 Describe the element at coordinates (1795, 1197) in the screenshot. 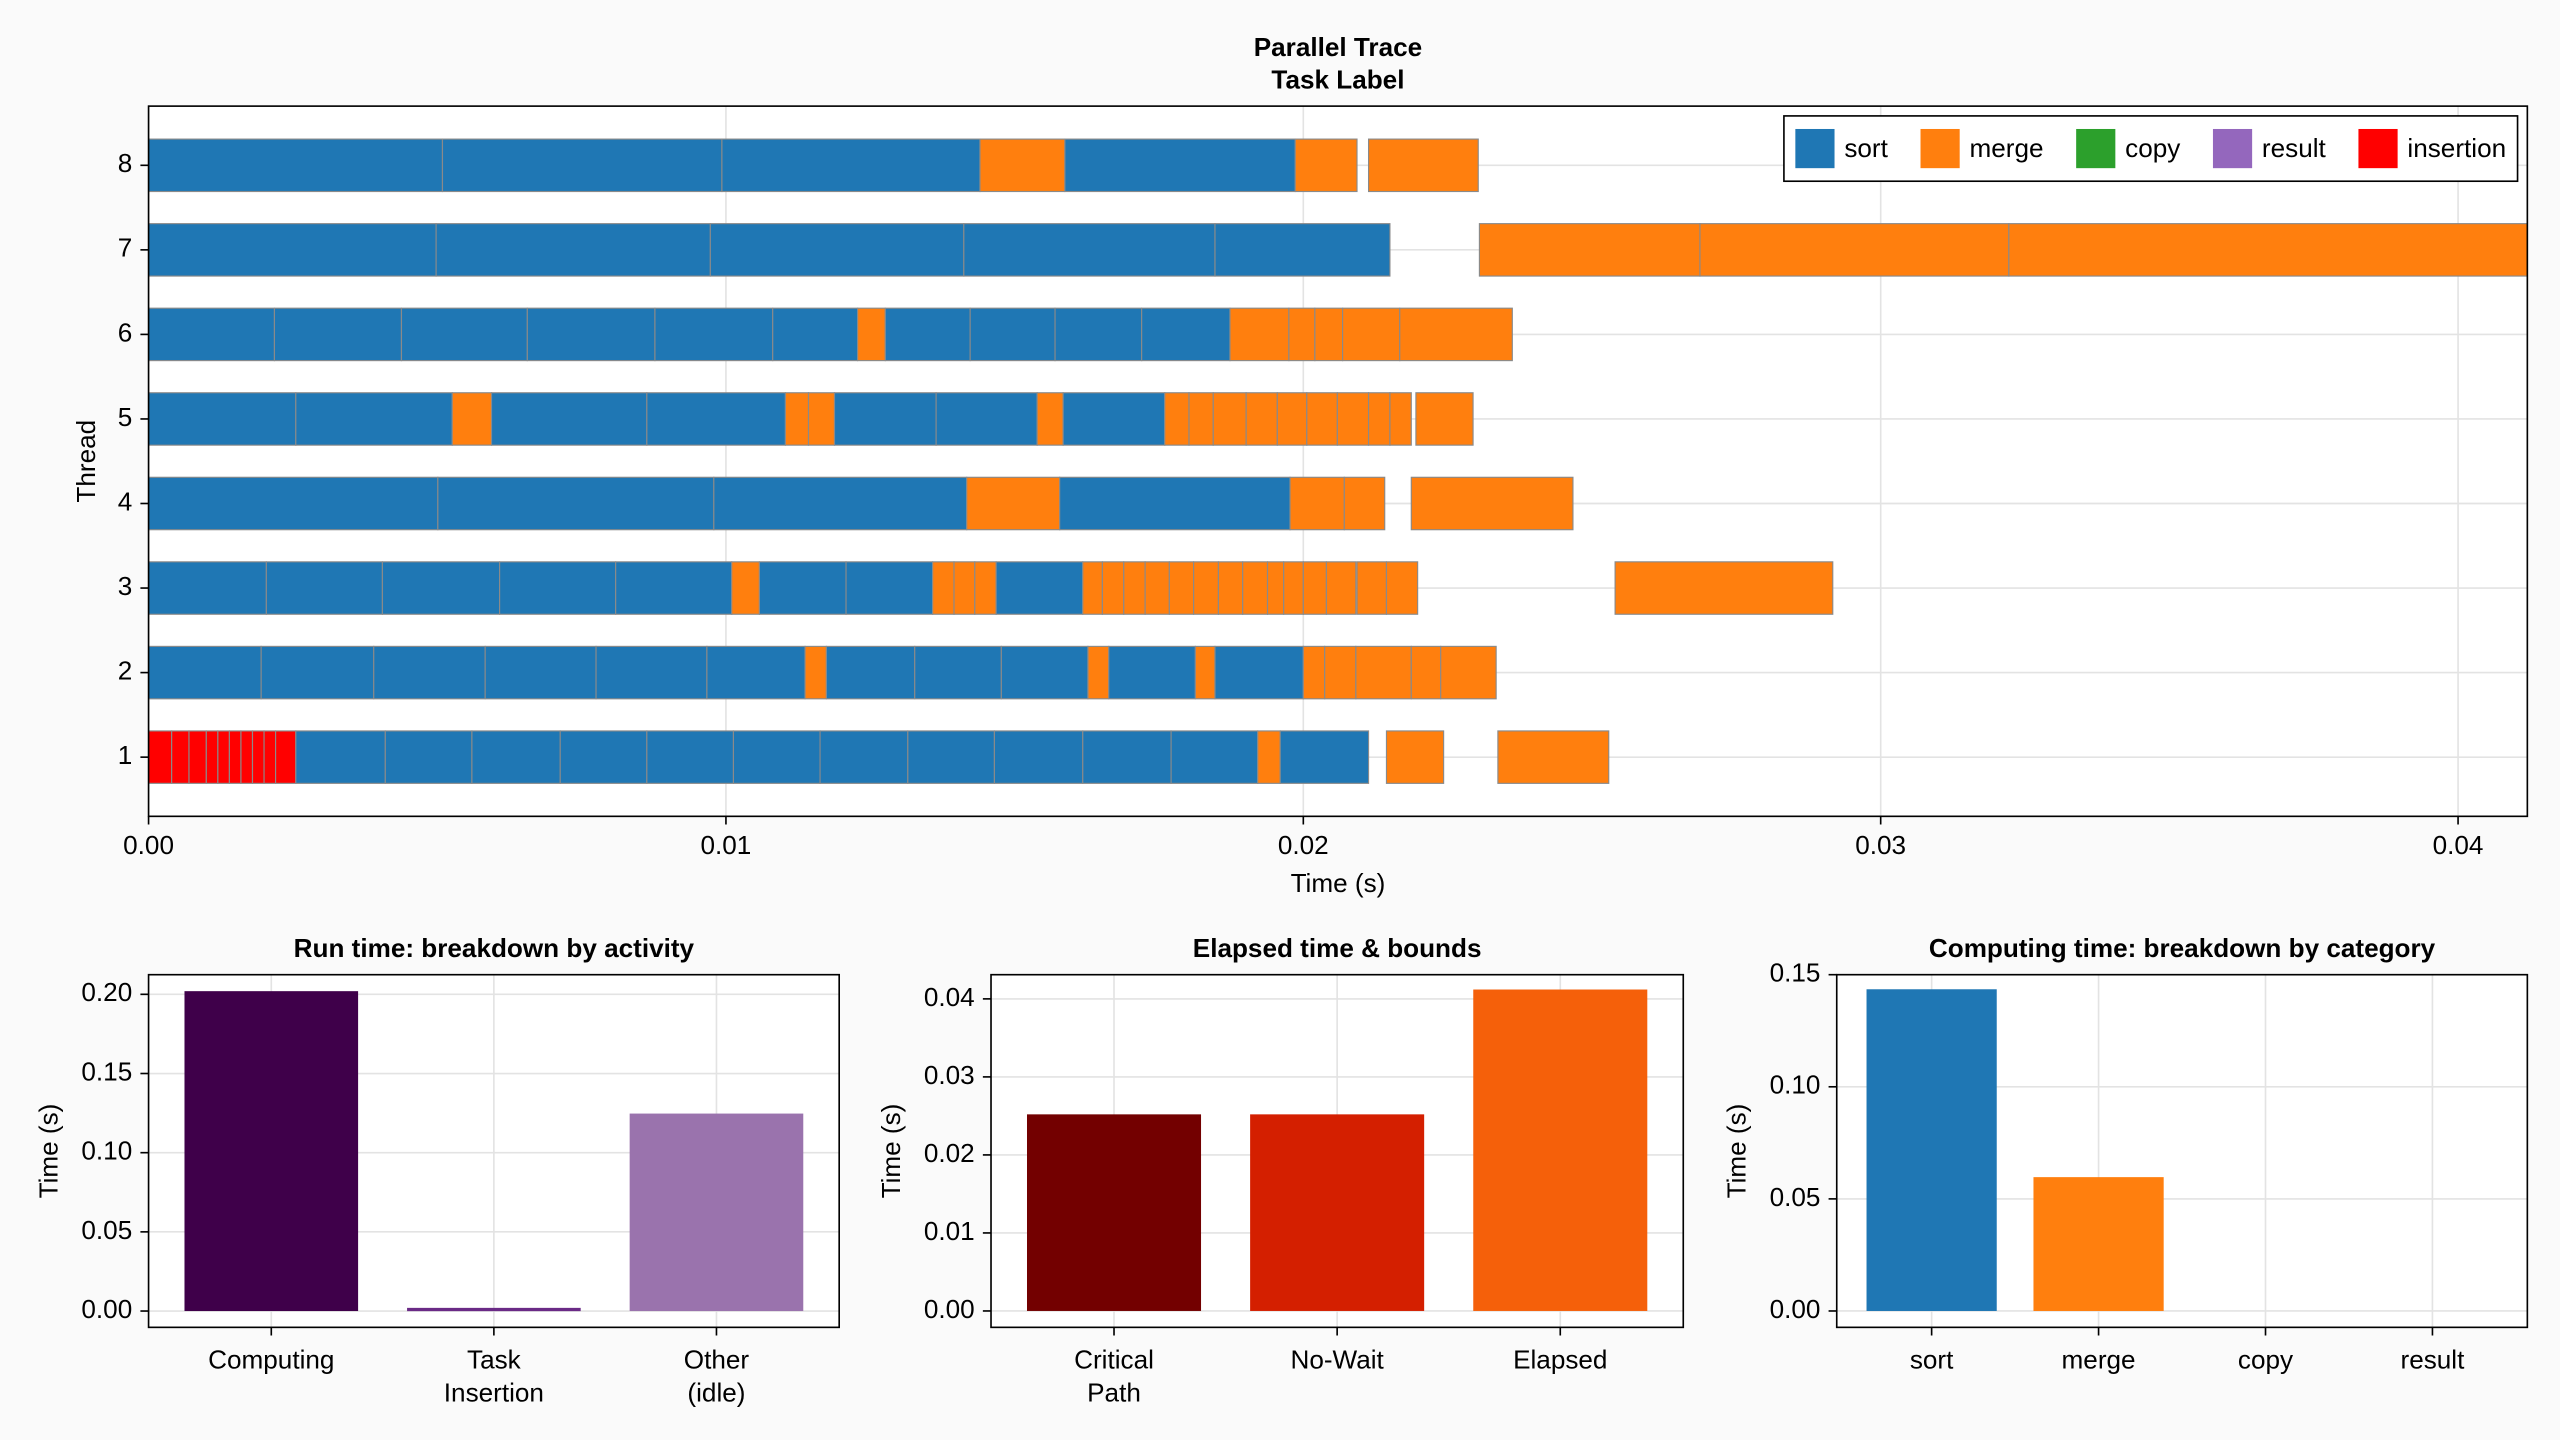

I see `y-tick-label: 0.05` at that location.